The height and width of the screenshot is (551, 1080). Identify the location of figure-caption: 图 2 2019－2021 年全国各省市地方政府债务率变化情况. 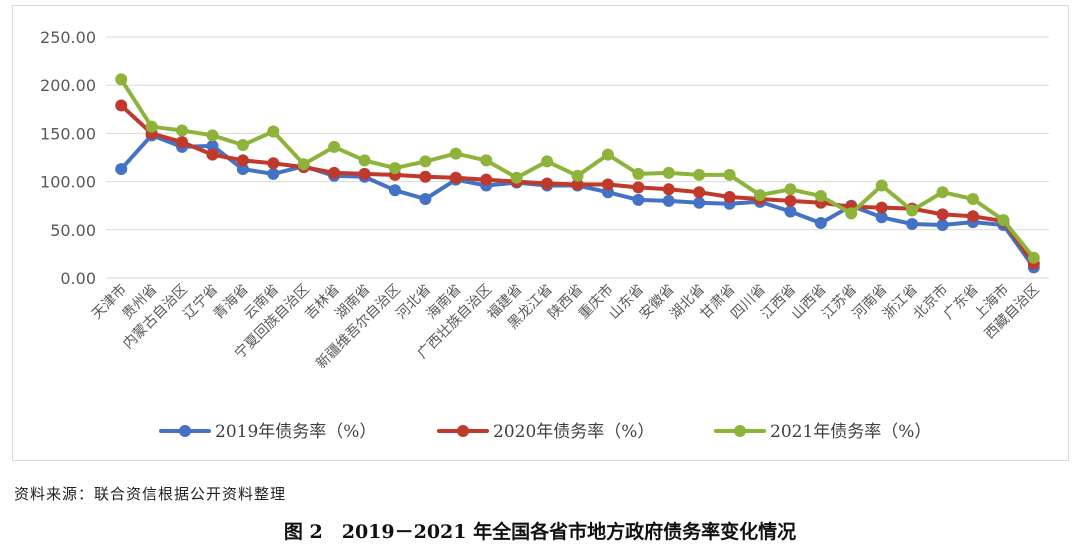
(540, 532).